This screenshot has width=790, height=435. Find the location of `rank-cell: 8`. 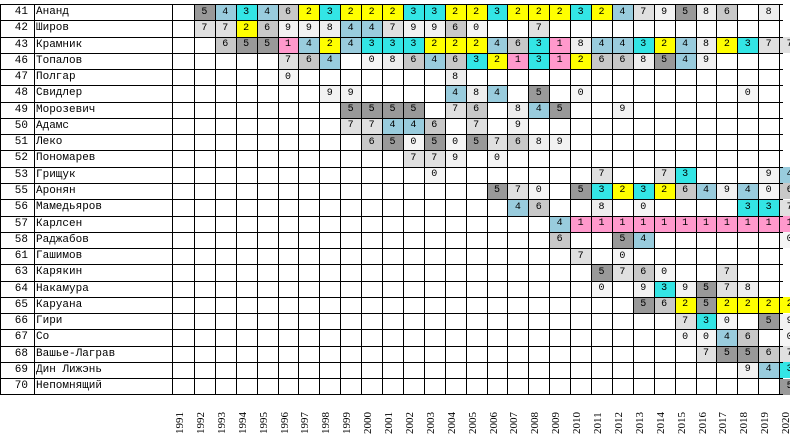

rank-cell: 8 is located at coordinates (748, 289).